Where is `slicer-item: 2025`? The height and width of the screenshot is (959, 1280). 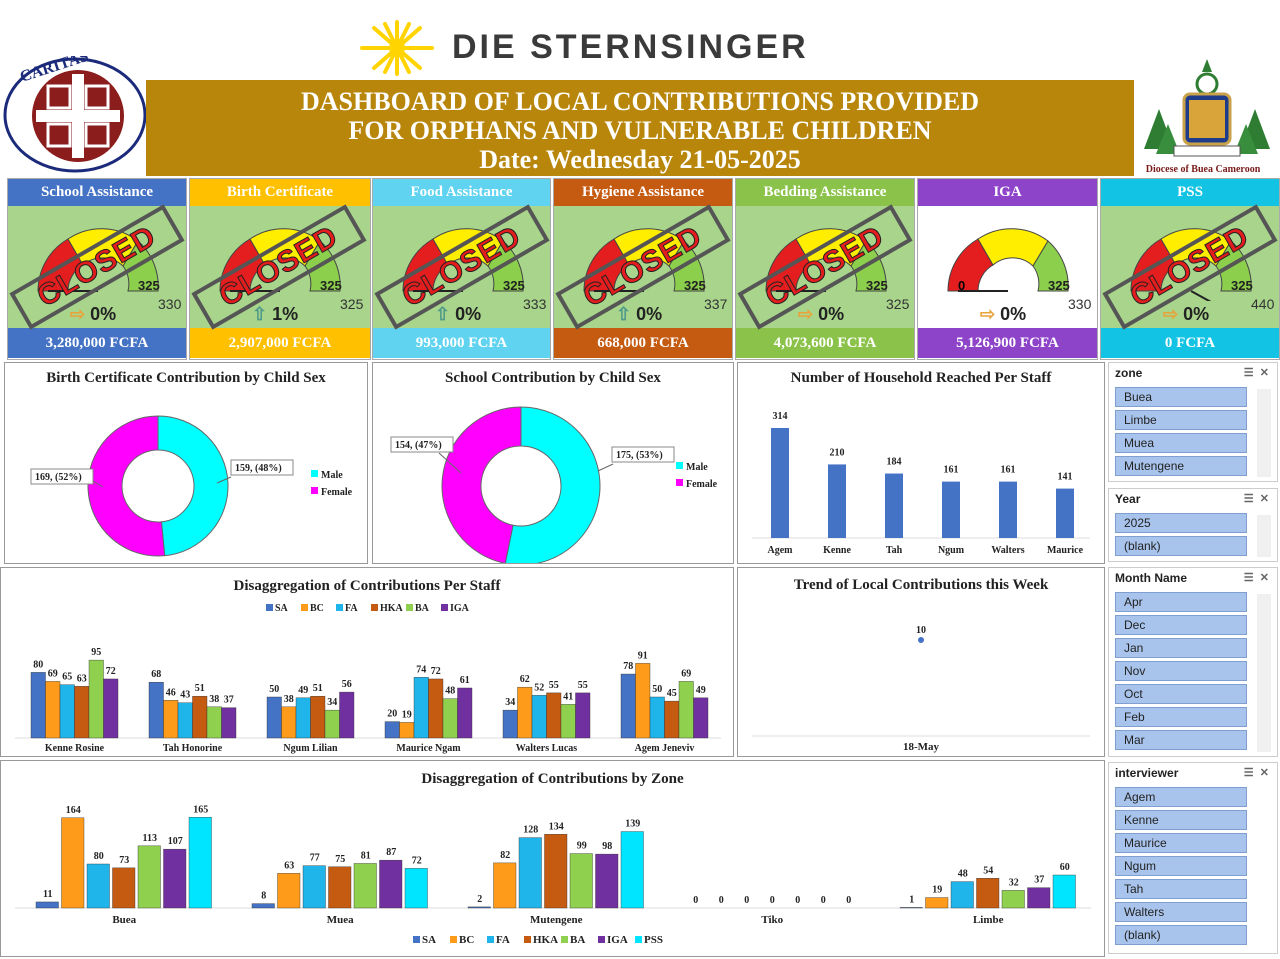
slicer-item: 2025 is located at coordinates (1181, 523).